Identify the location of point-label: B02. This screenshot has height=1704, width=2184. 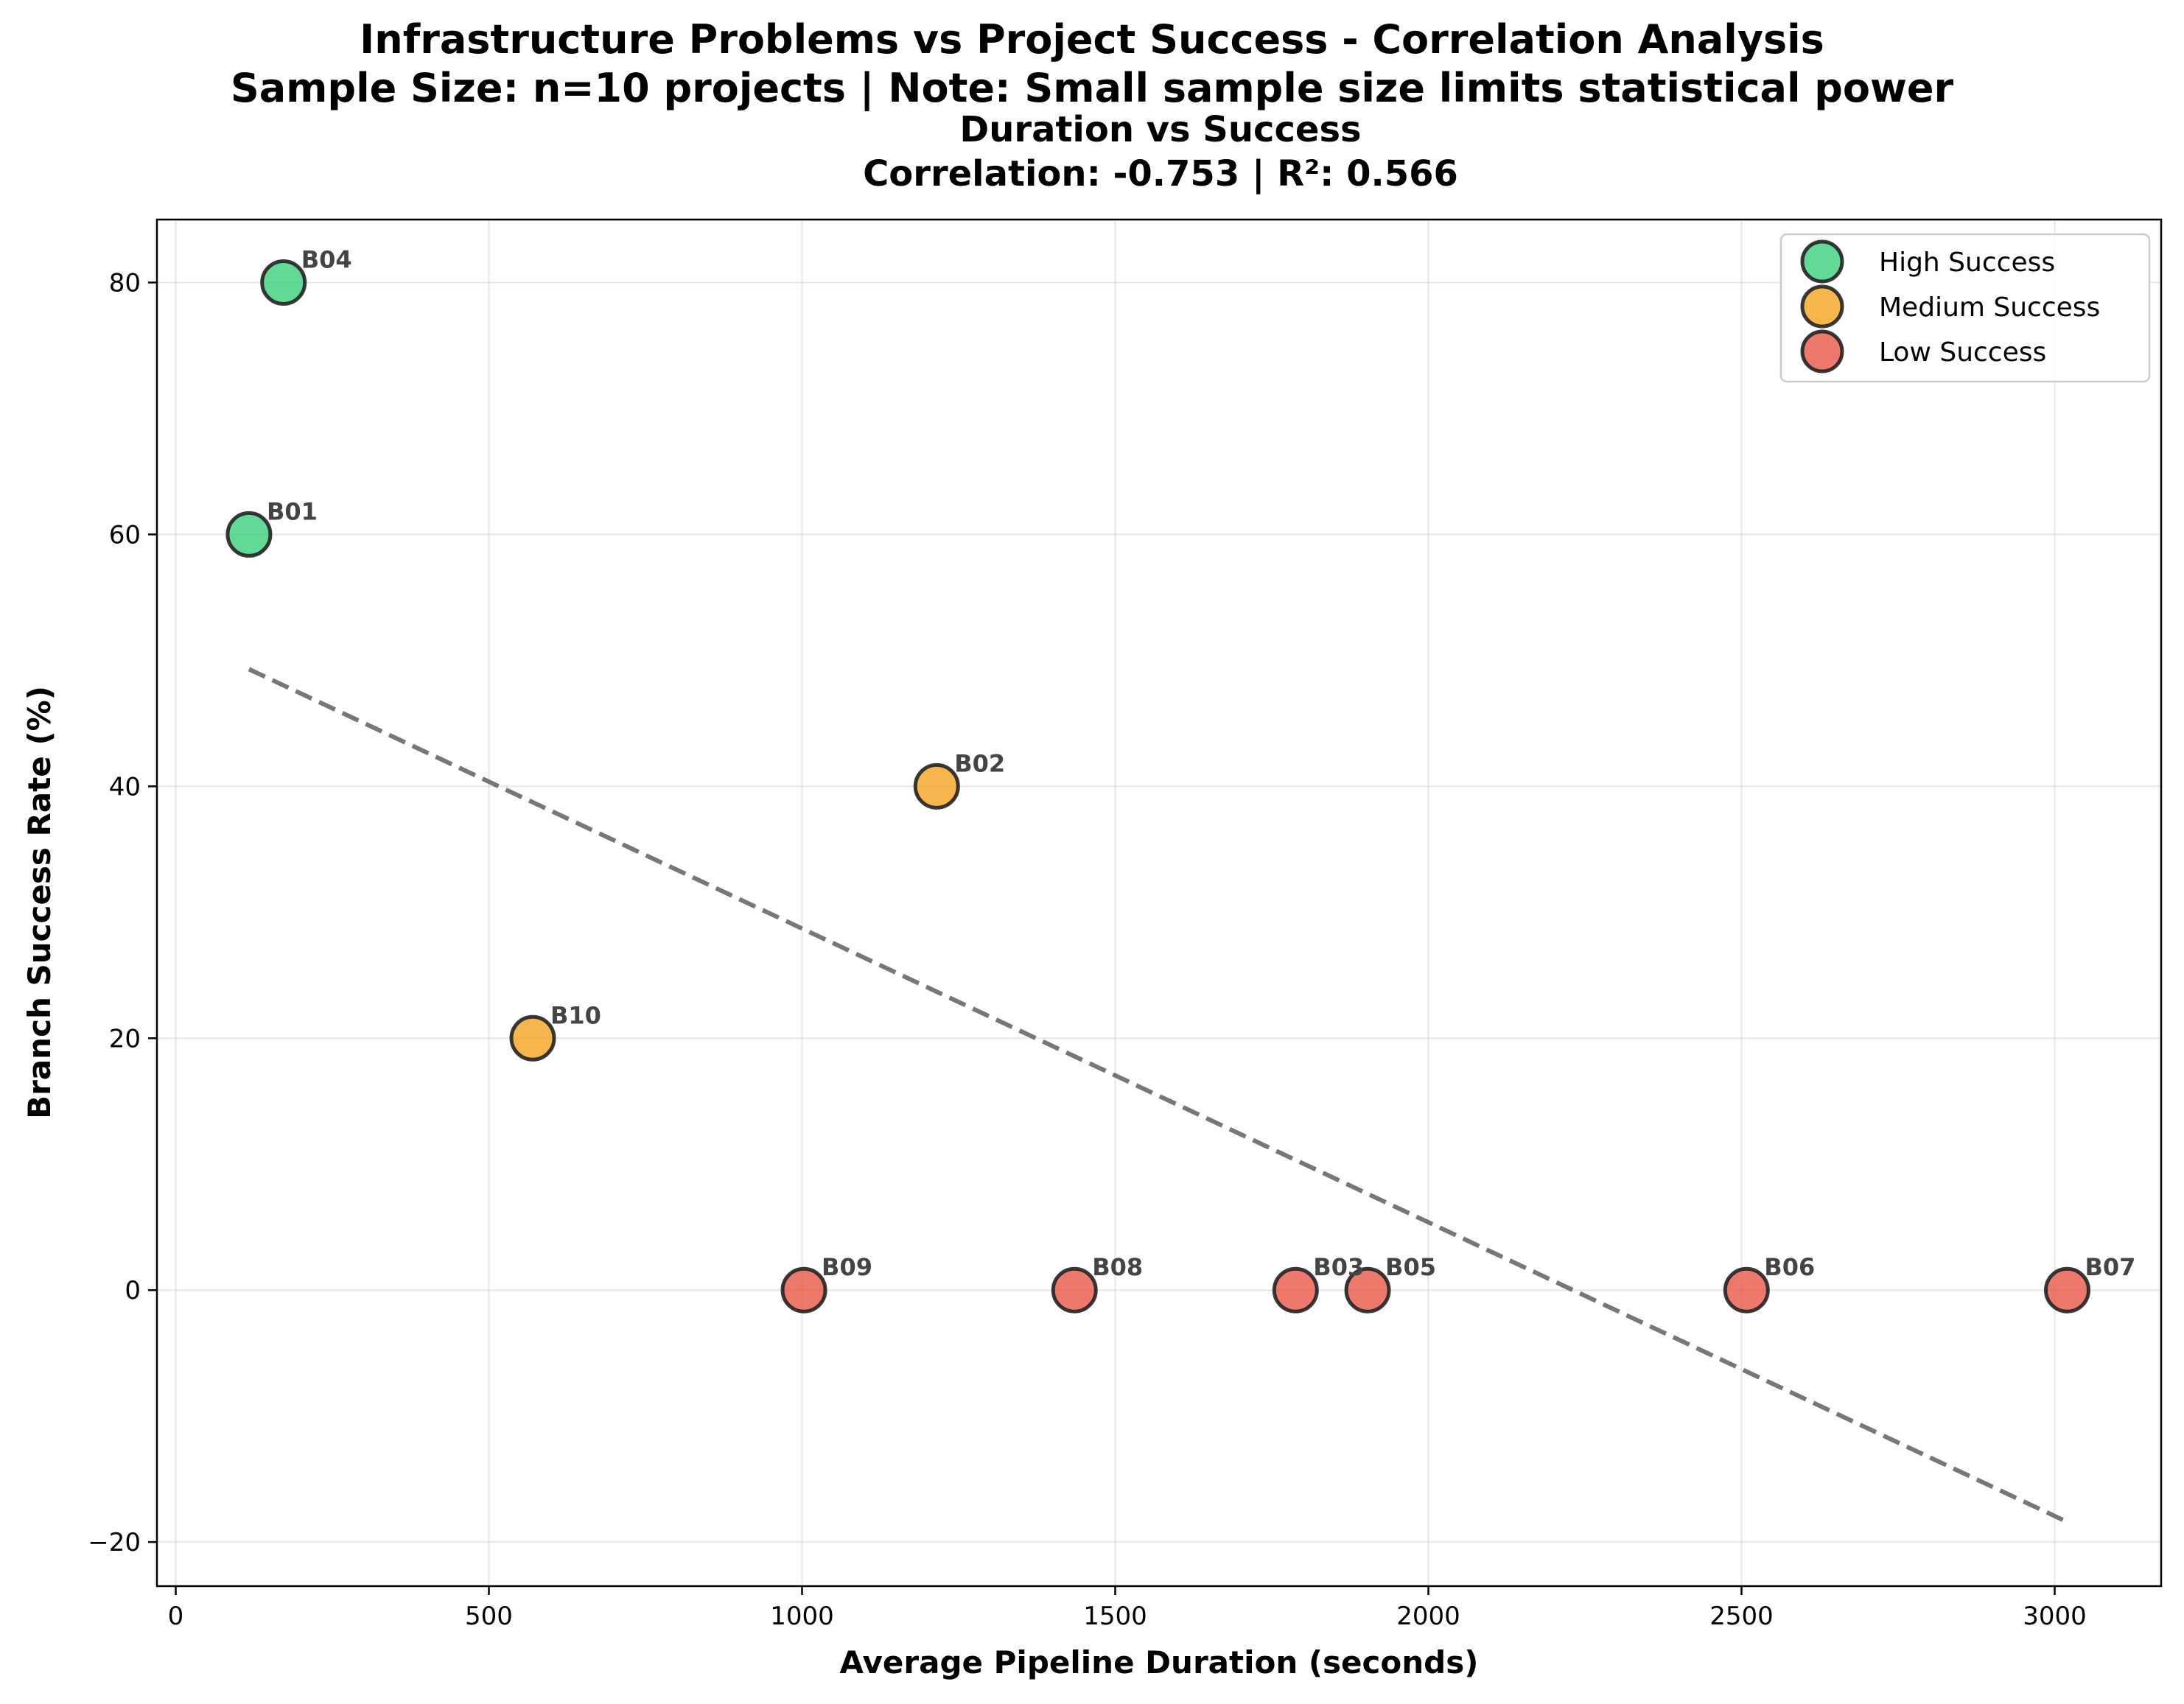
(979, 763).